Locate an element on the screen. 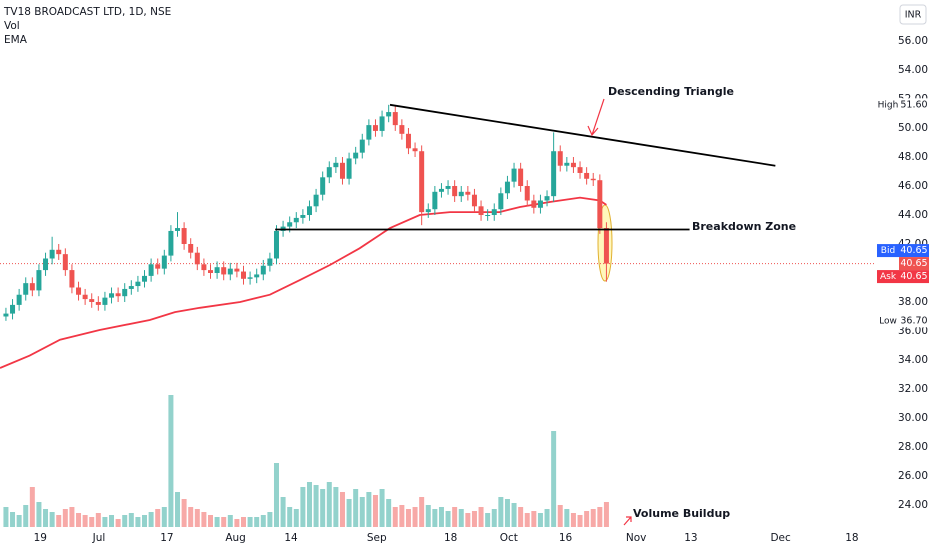 This screenshot has width=932, height=550. y-tick-label: 24.00 is located at coordinates (913, 505).